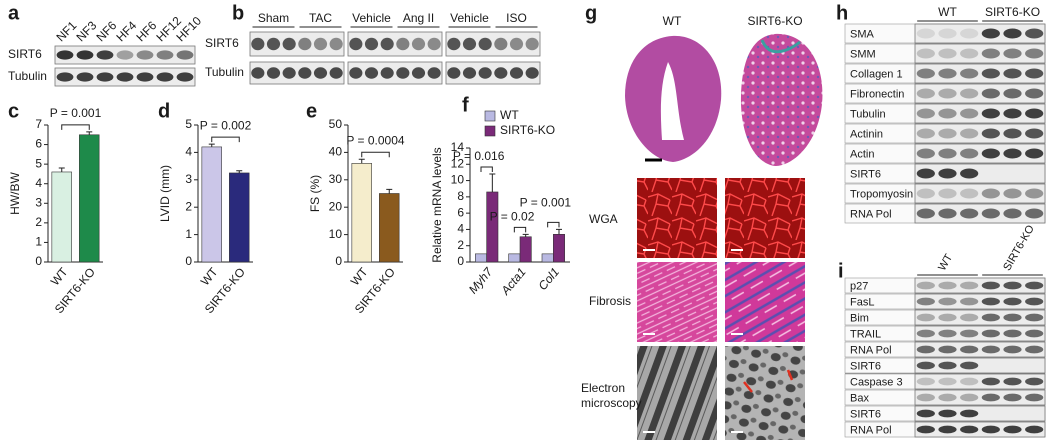 This screenshot has width=1050, height=446. I want to click on group-label: Vehicle, so click(371, 18).